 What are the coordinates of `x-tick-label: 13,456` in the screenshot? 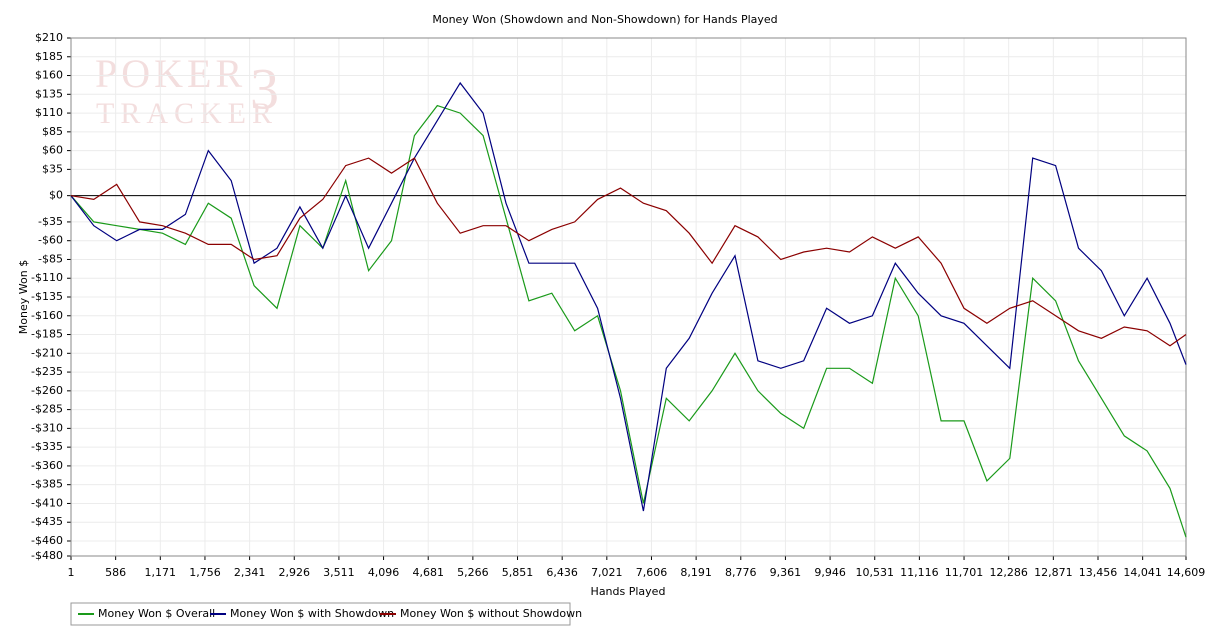 It's located at (1098, 572).